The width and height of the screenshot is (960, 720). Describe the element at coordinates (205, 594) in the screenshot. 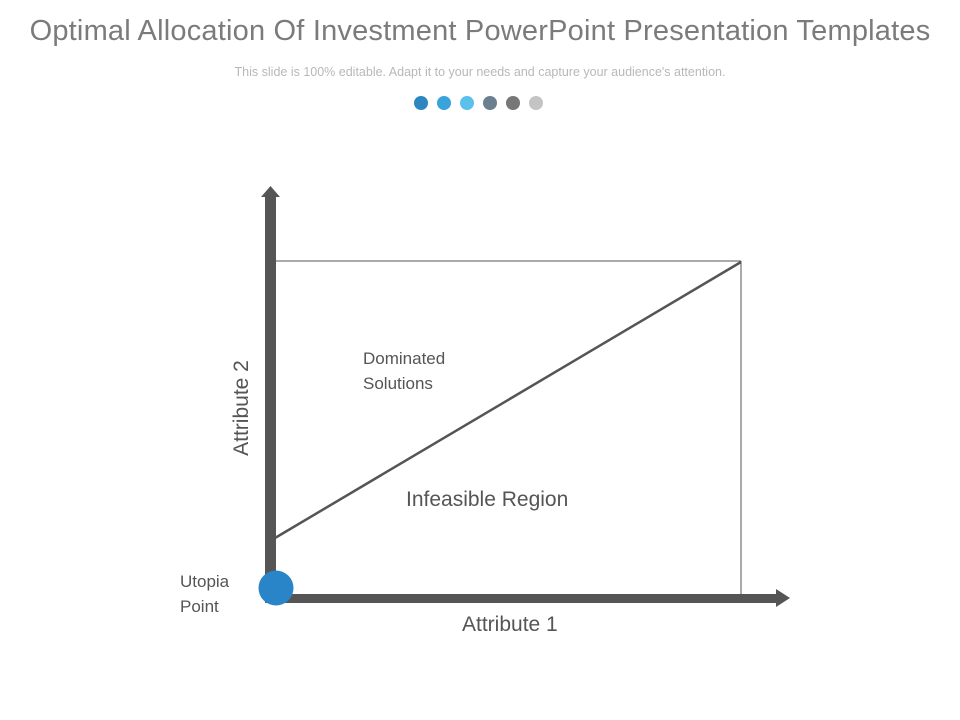

I see `utopia-point-label: Utopia Point` at that location.